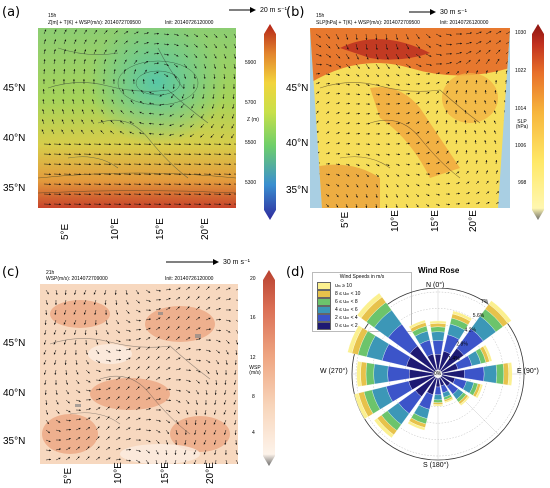 The width and height of the screenshot is (550, 488). Describe the element at coordinates (522, 183) in the screenshot. I see `cb-tick-b-4: 998` at that location.